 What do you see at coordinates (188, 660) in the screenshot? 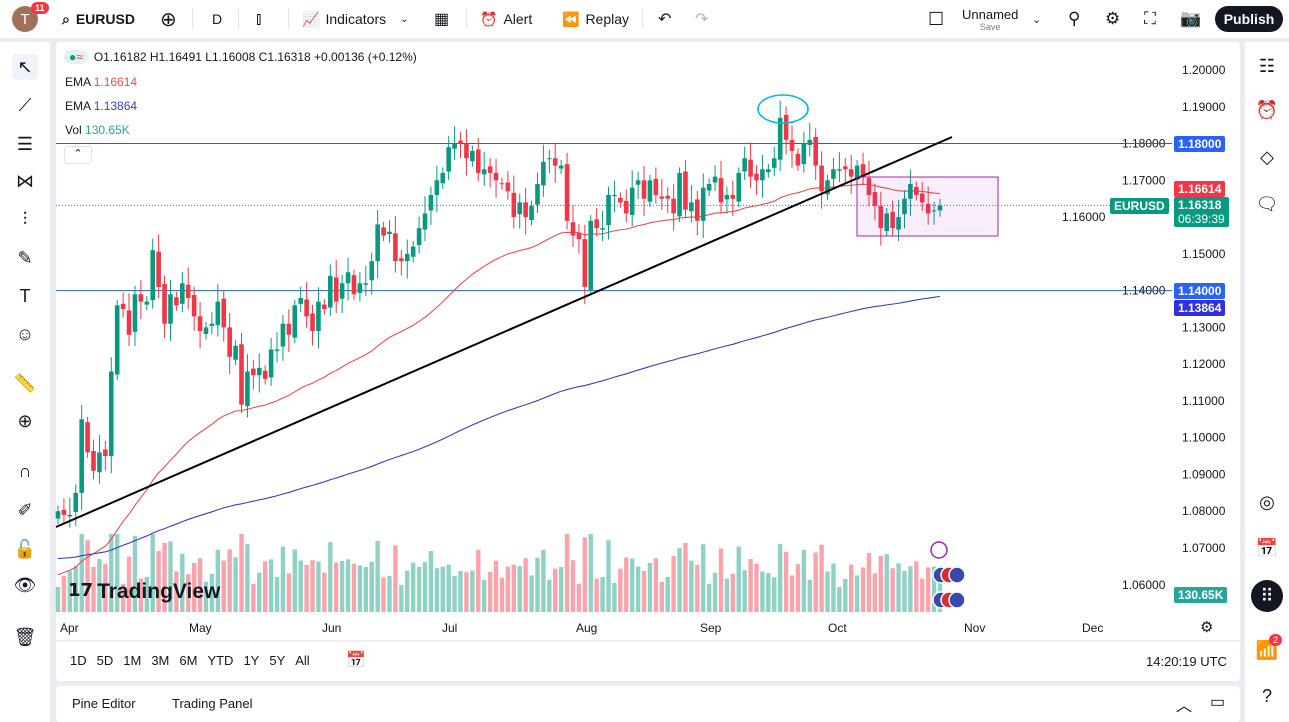
I see `timeframe-6m: 6M` at bounding box center [188, 660].